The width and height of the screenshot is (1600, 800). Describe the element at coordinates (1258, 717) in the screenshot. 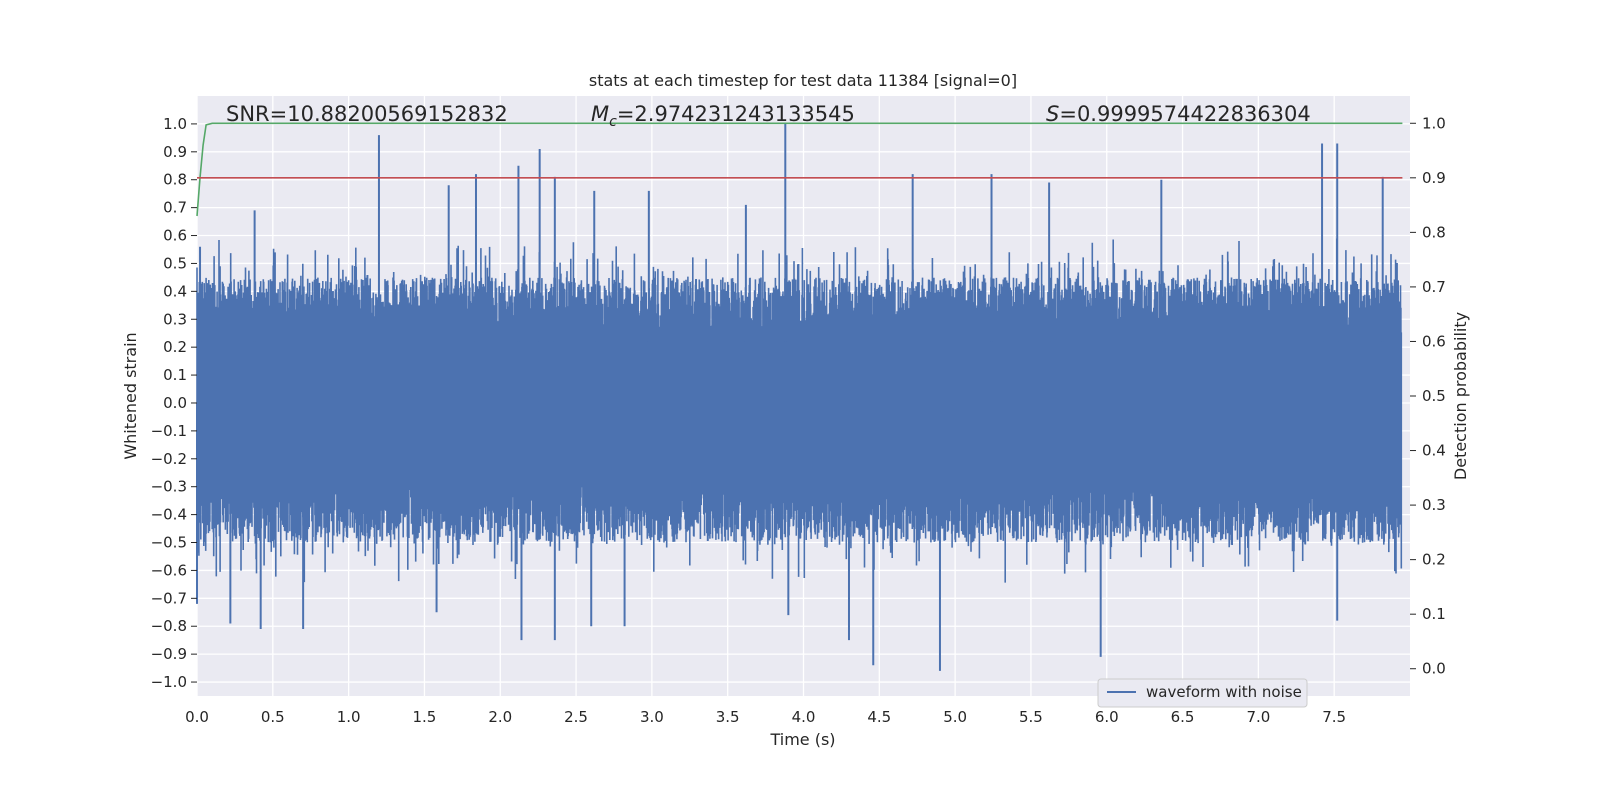

I see `x-tick-label-14: 7.0` at that location.